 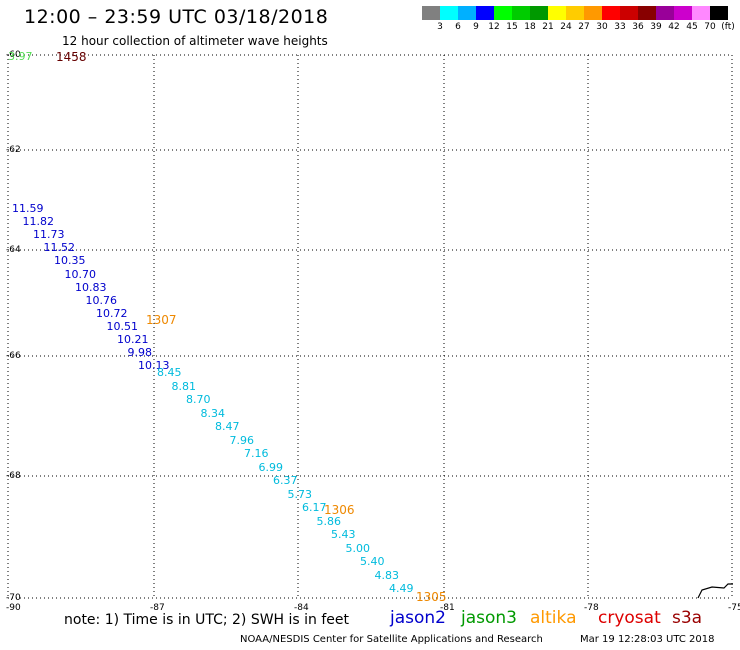 What do you see at coordinates (476, 27) in the screenshot?
I see `legend-label: 9` at bounding box center [476, 27].